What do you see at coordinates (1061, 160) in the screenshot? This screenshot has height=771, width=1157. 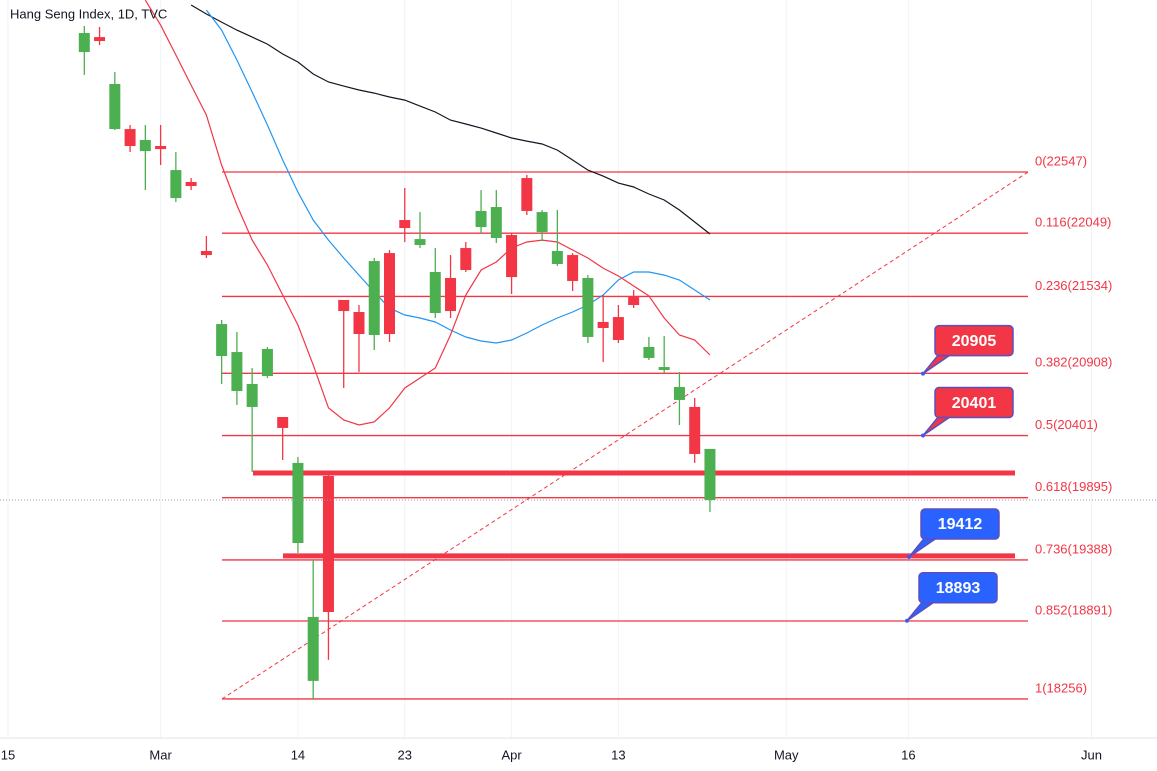 I see `fib-label: 0(22547)` at bounding box center [1061, 160].